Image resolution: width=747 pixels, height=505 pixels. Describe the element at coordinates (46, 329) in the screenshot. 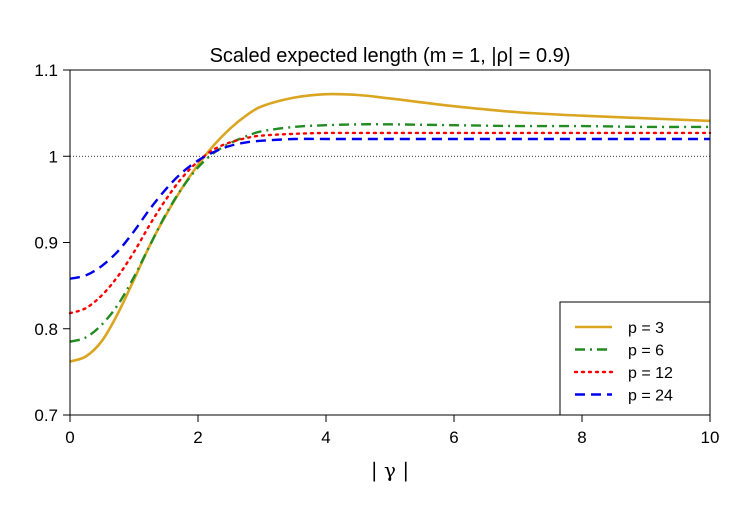

I see `y-tick-label: 0.8` at that location.